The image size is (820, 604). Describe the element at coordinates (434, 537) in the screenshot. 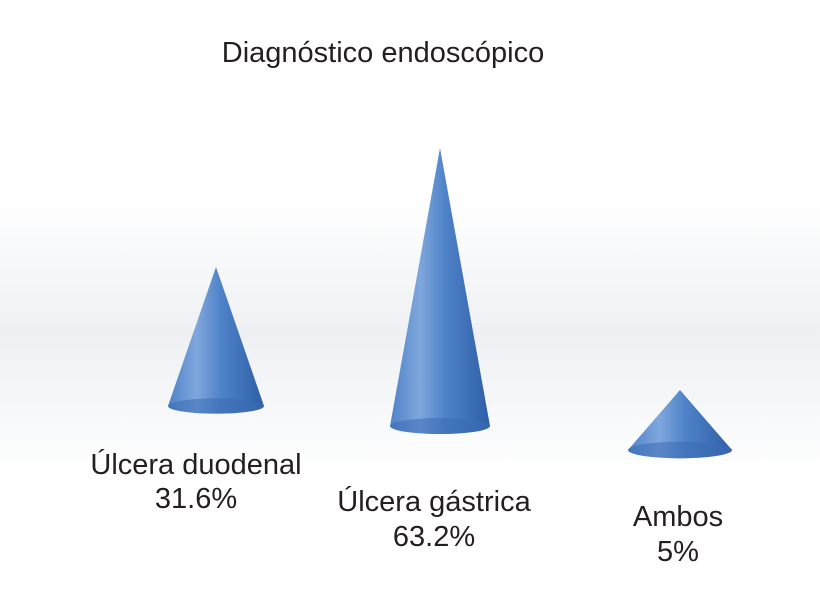

I see `value-label: 63.2%` at that location.